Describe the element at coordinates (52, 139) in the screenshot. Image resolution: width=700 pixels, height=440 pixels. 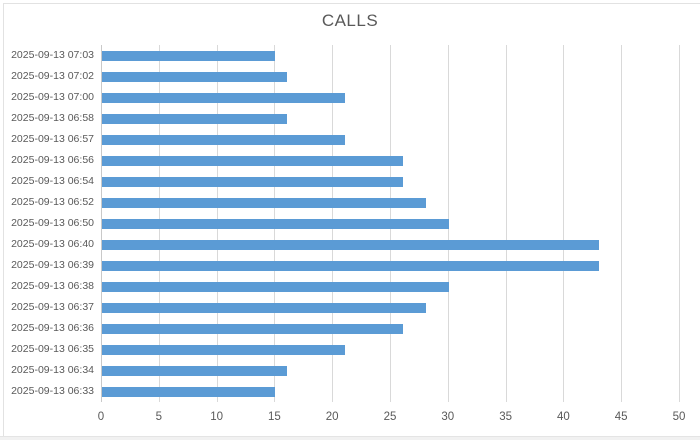
I see `y-axis-category-label: 2025-09-13 06:57` at that location.